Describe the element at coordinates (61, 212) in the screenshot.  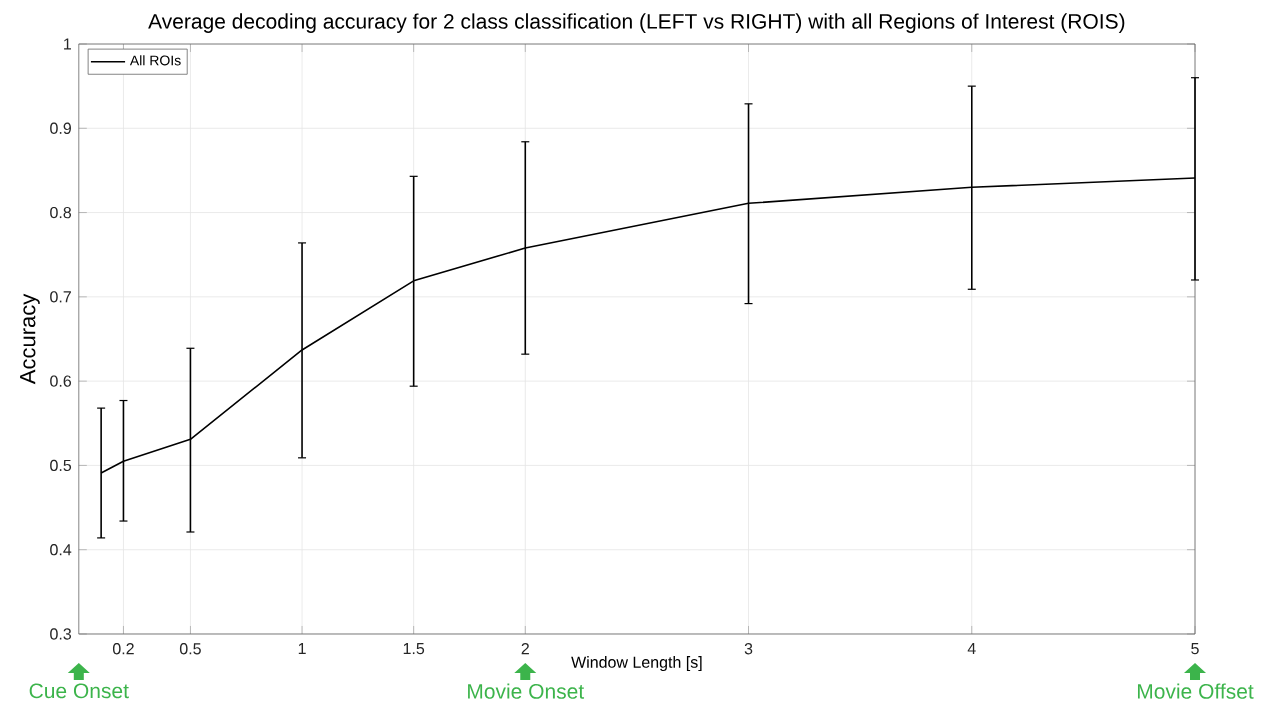
I see `y-tick-label: 0.8` at that location.